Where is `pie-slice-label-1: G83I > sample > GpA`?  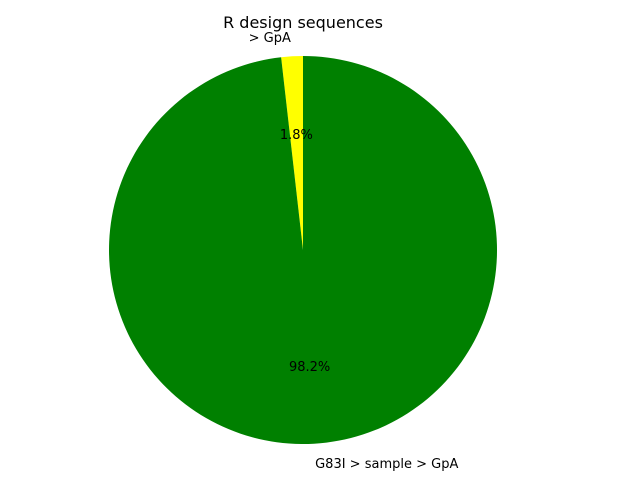
pie-slice-label-1: G83I > sample > GpA is located at coordinates (386, 464).